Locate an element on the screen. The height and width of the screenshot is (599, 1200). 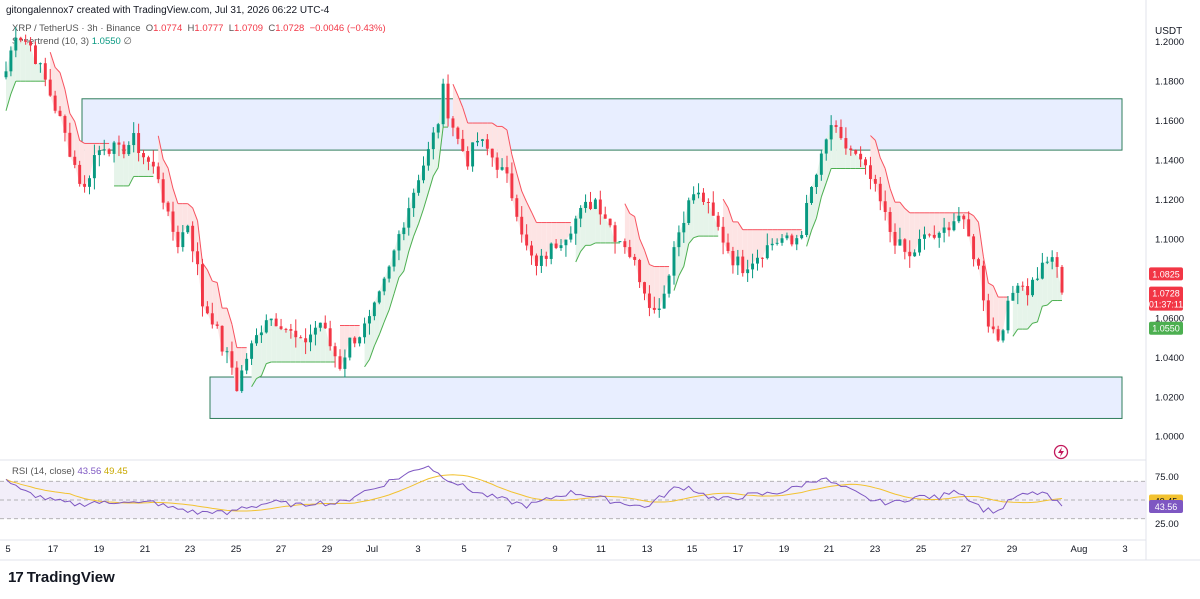
time-tick-label: 25 is located at coordinates (921, 549).